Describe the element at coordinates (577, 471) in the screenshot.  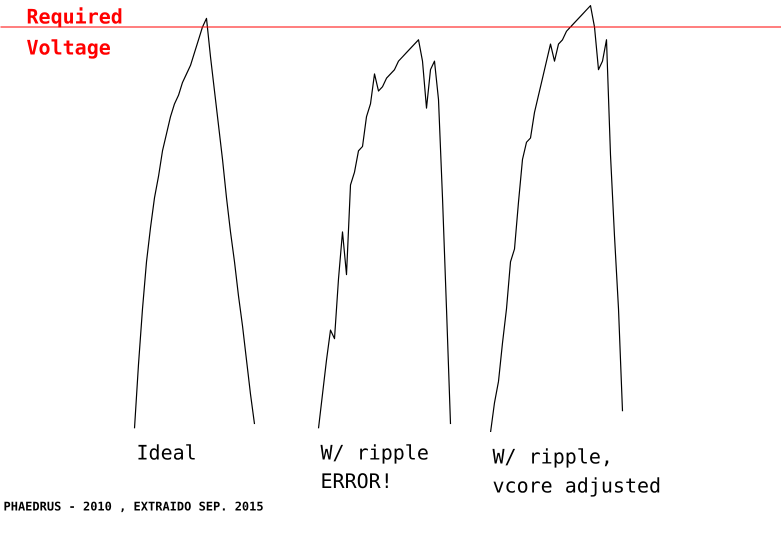
I see `series-label: W/ ripple, vcore adjusted` at that location.